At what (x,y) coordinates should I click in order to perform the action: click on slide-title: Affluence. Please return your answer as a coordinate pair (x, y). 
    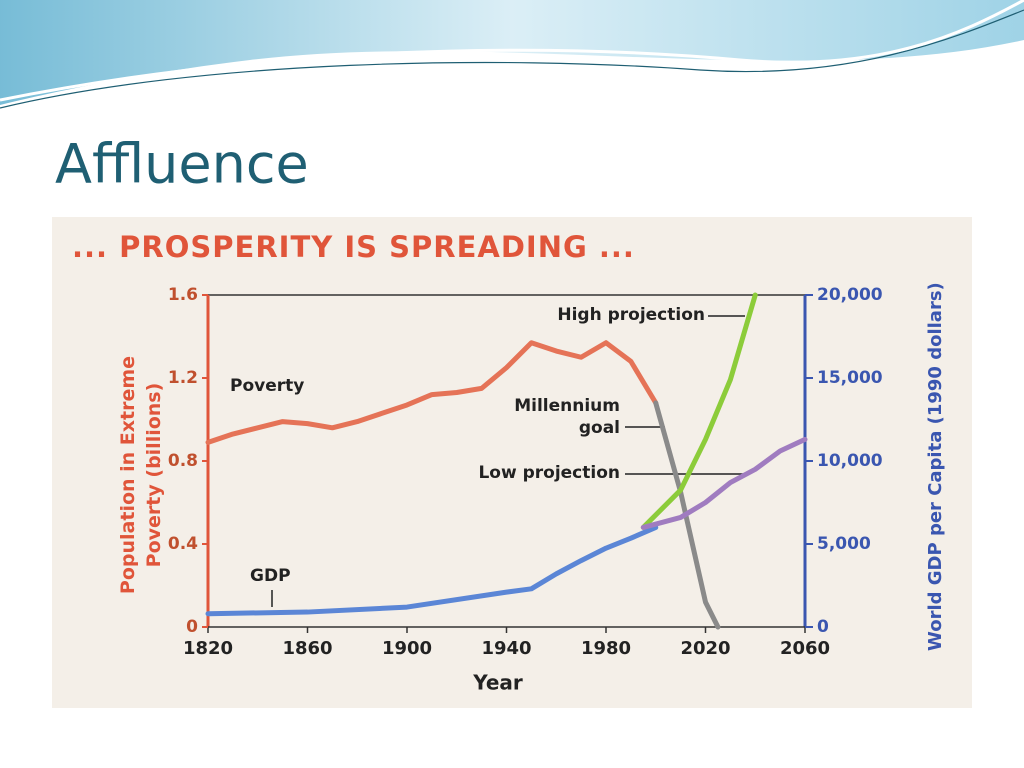
    Looking at the image, I should click on (182, 164).